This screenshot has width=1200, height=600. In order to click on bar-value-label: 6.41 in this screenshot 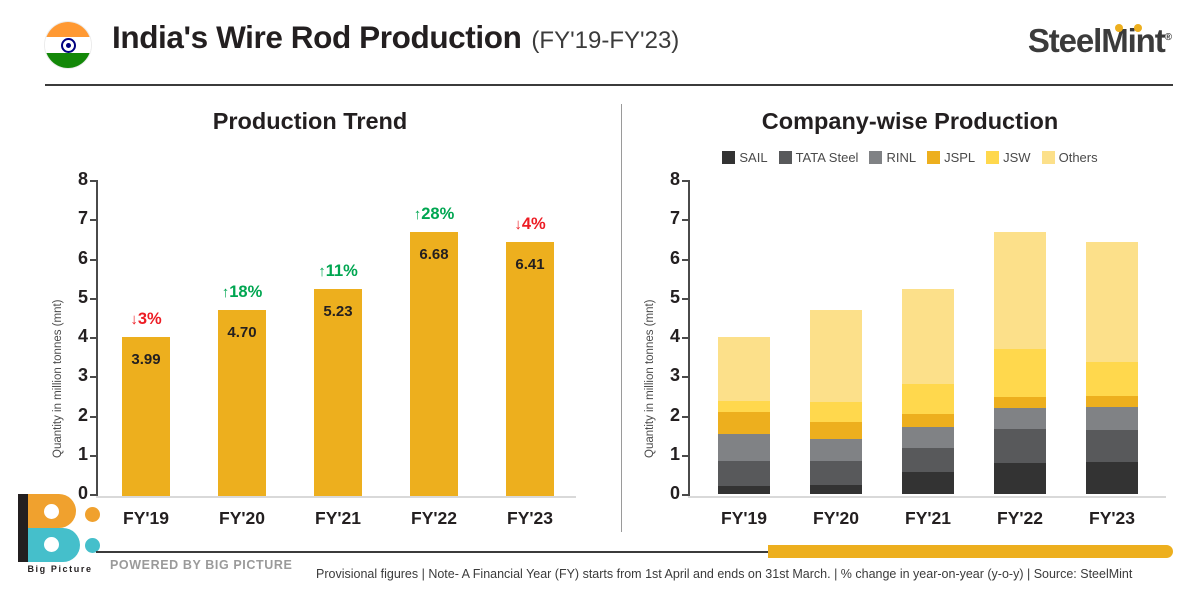, I will do `click(530, 265)`.